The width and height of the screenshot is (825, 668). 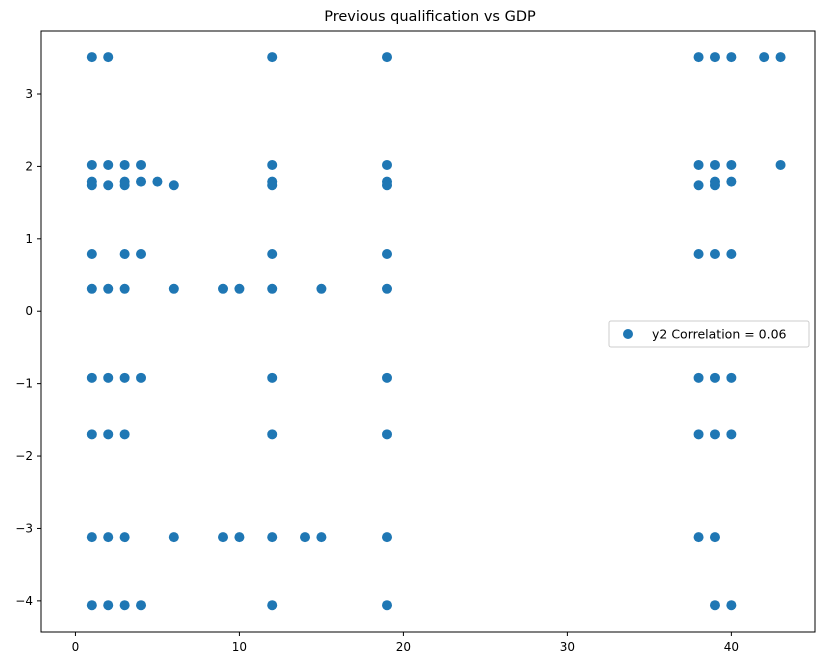 I want to click on x-tick-label: 30, so click(x=567, y=647).